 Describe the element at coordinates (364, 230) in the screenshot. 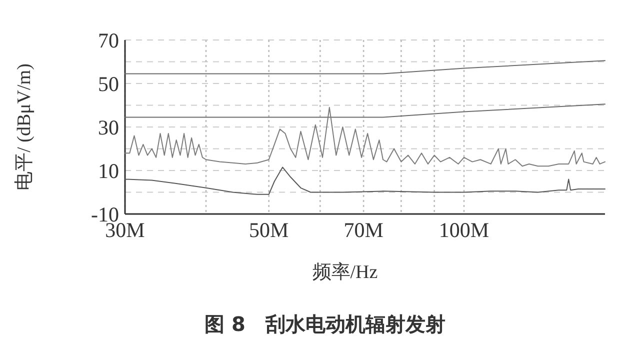

I see `x-tick-label: 70M` at that location.